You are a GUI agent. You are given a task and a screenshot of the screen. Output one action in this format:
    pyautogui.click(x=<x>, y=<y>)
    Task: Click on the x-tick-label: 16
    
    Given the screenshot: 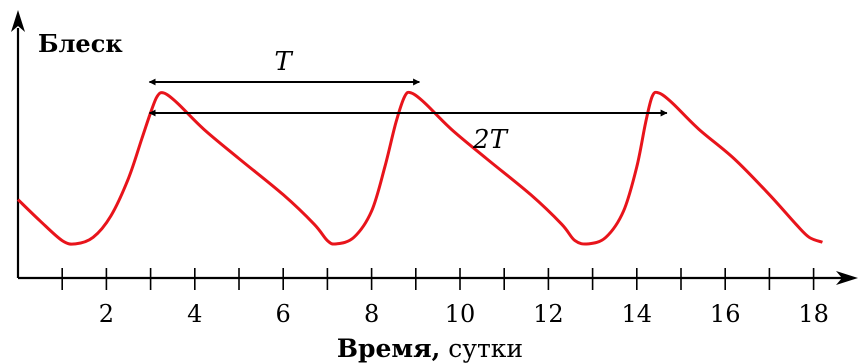 What is the action you would take?
    pyautogui.click(x=725, y=314)
    